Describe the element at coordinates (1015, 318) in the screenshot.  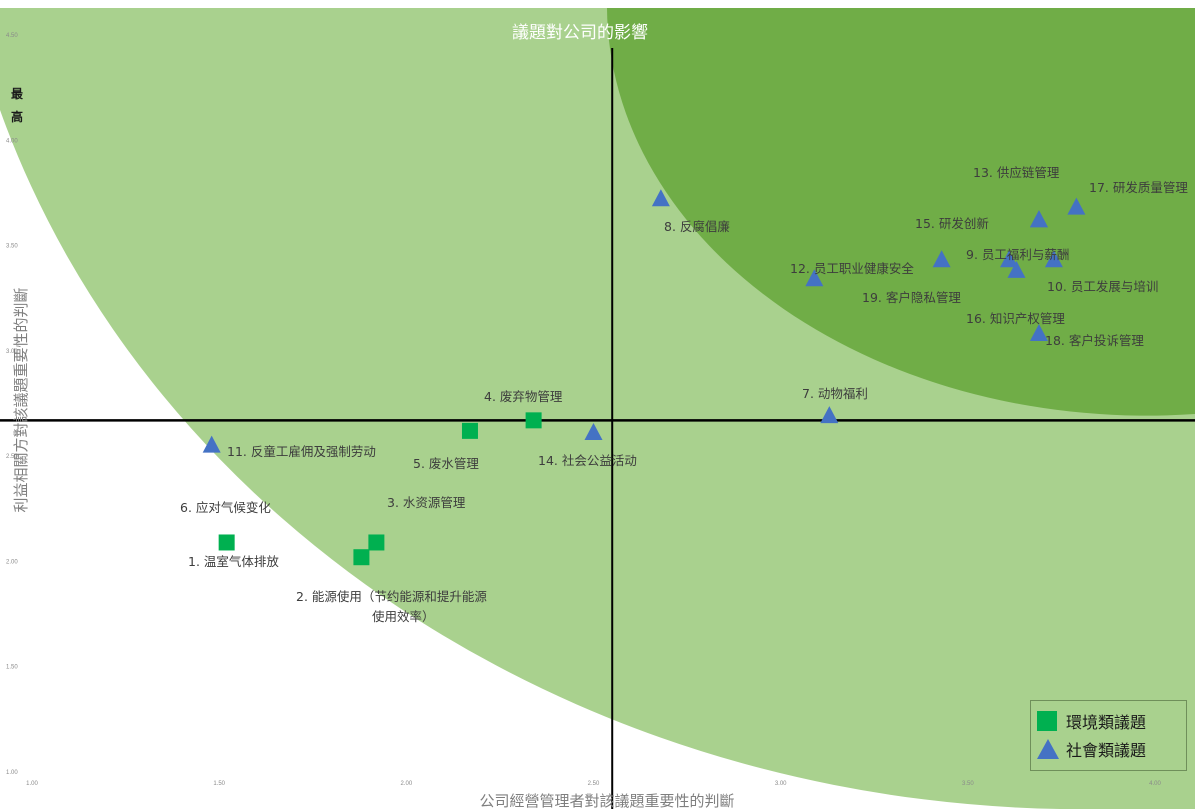
I see `point-label: 16. 知识产权管理` at that location.